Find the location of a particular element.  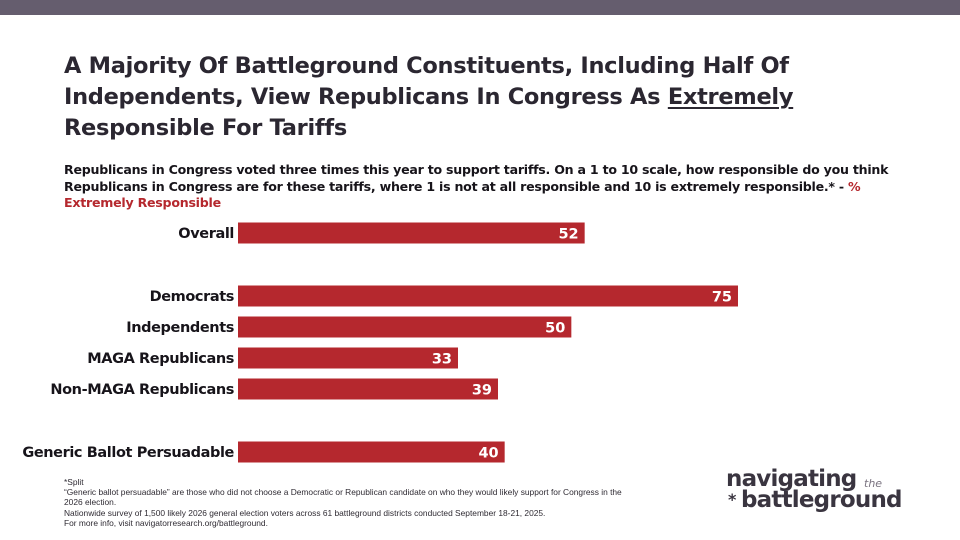

logo-star-icon: * is located at coordinates (732, 499).